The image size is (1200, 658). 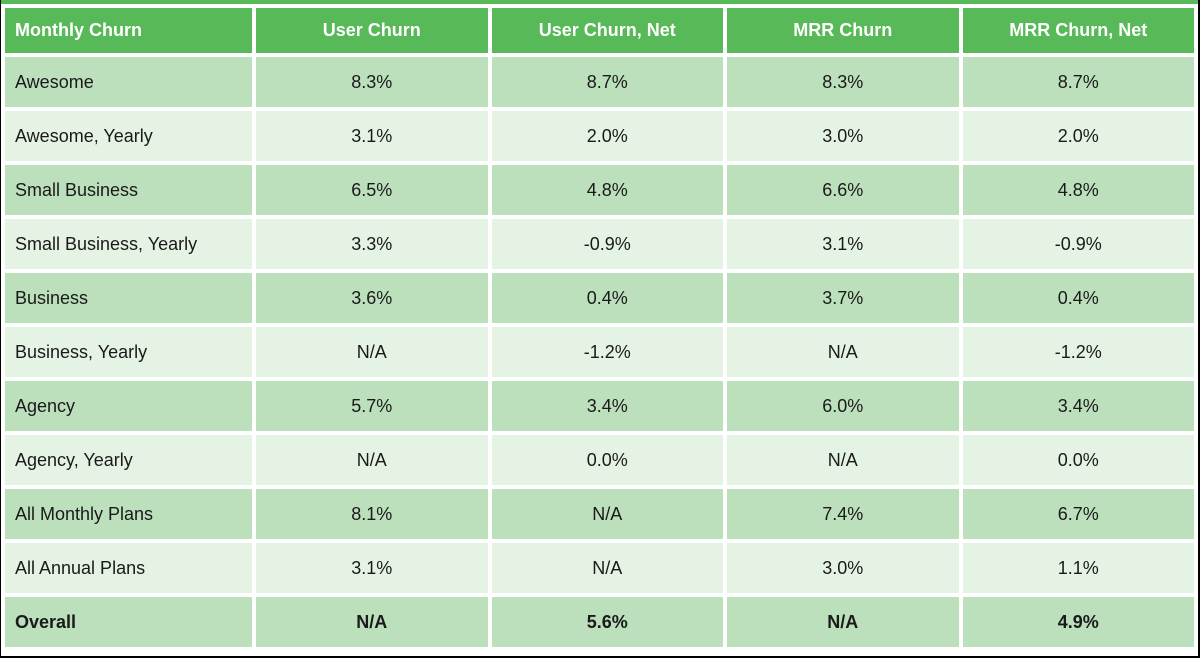 What do you see at coordinates (599, 2) in the screenshot?
I see `table-top-border` at bounding box center [599, 2].